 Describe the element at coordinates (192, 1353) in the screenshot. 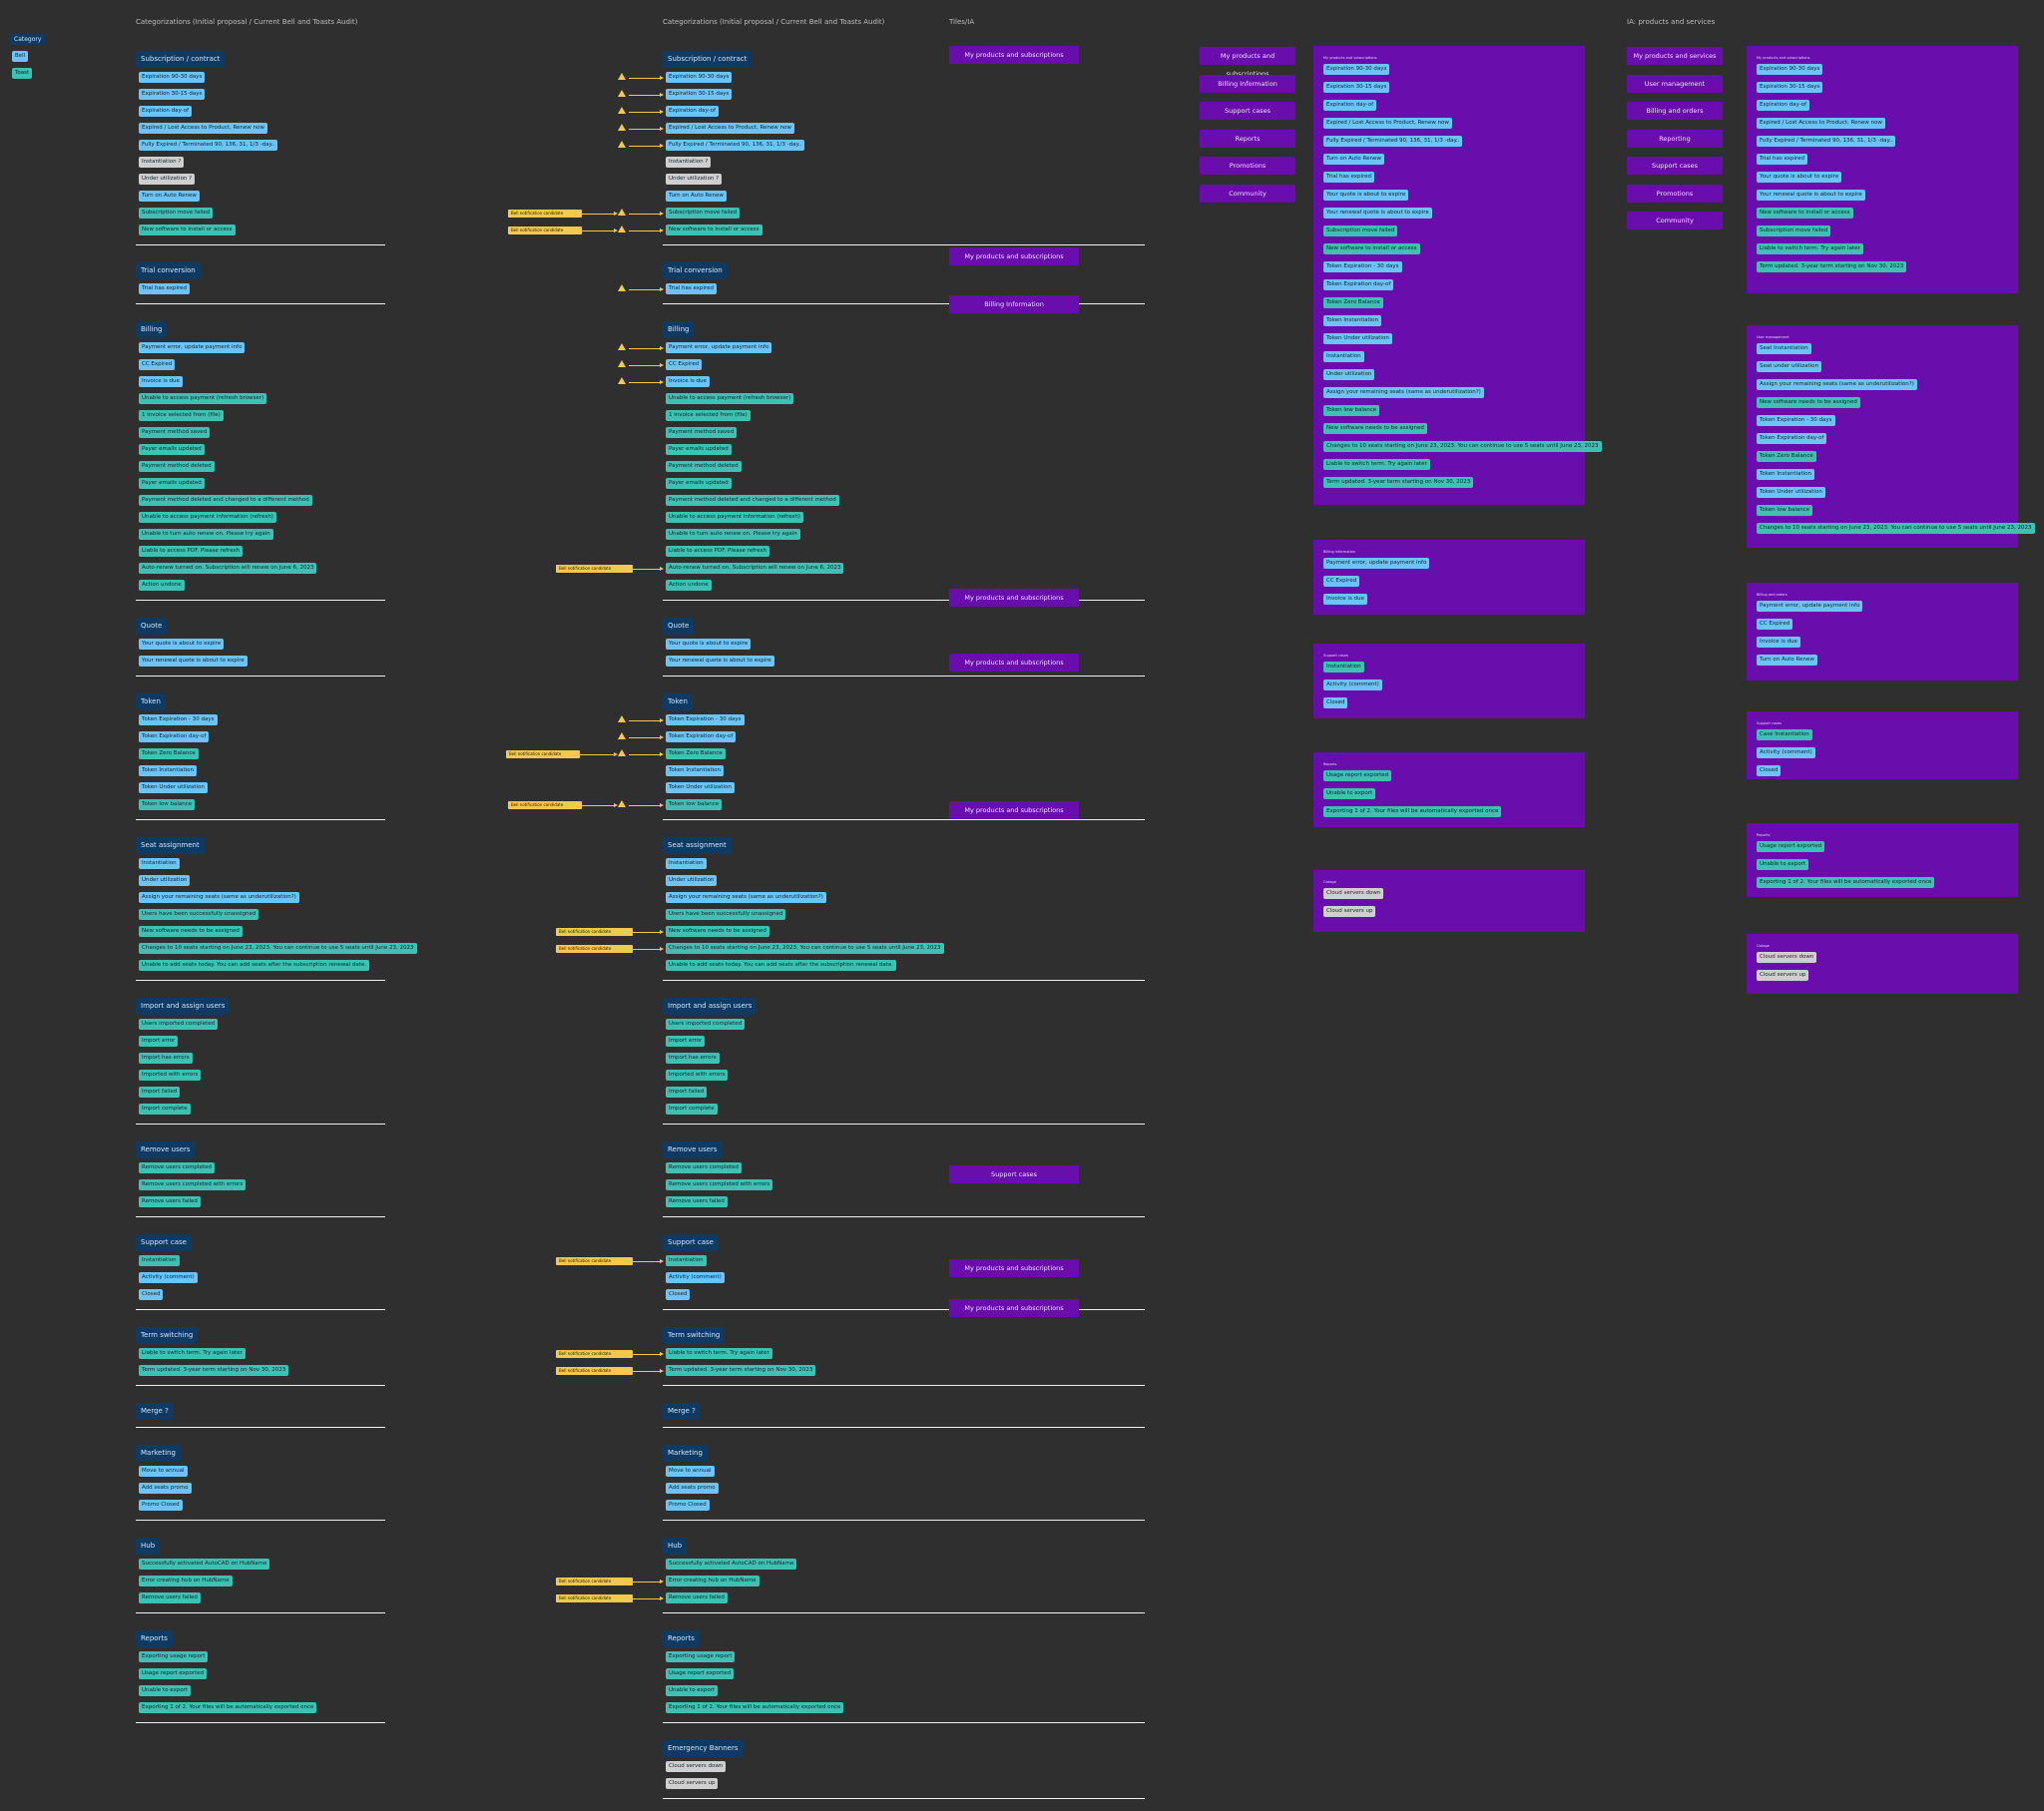

I see `notification-chip: Liable to switch term. Try again later` at that location.